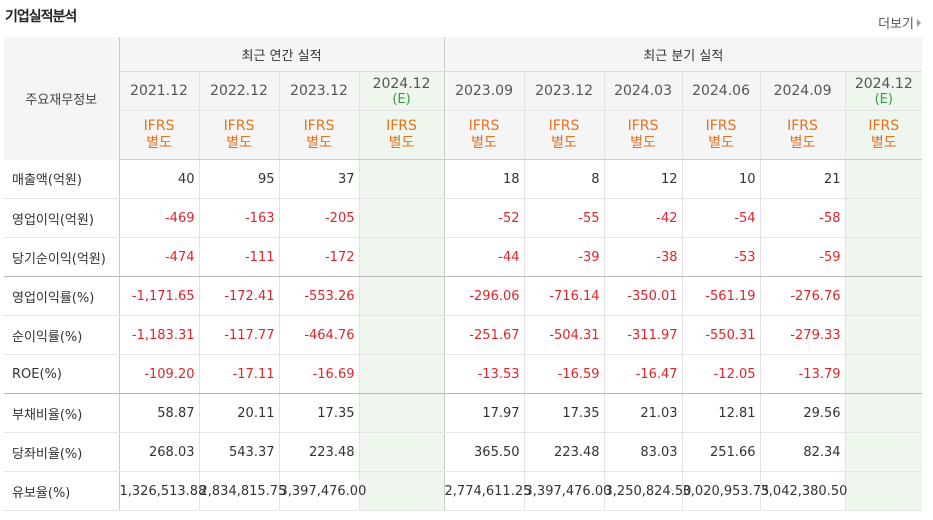 The width and height of the screenshot is (933, 520). Describe the element at coordinates (238, 91) in the screenshot. I see `period-header: 2022.12` at that location.